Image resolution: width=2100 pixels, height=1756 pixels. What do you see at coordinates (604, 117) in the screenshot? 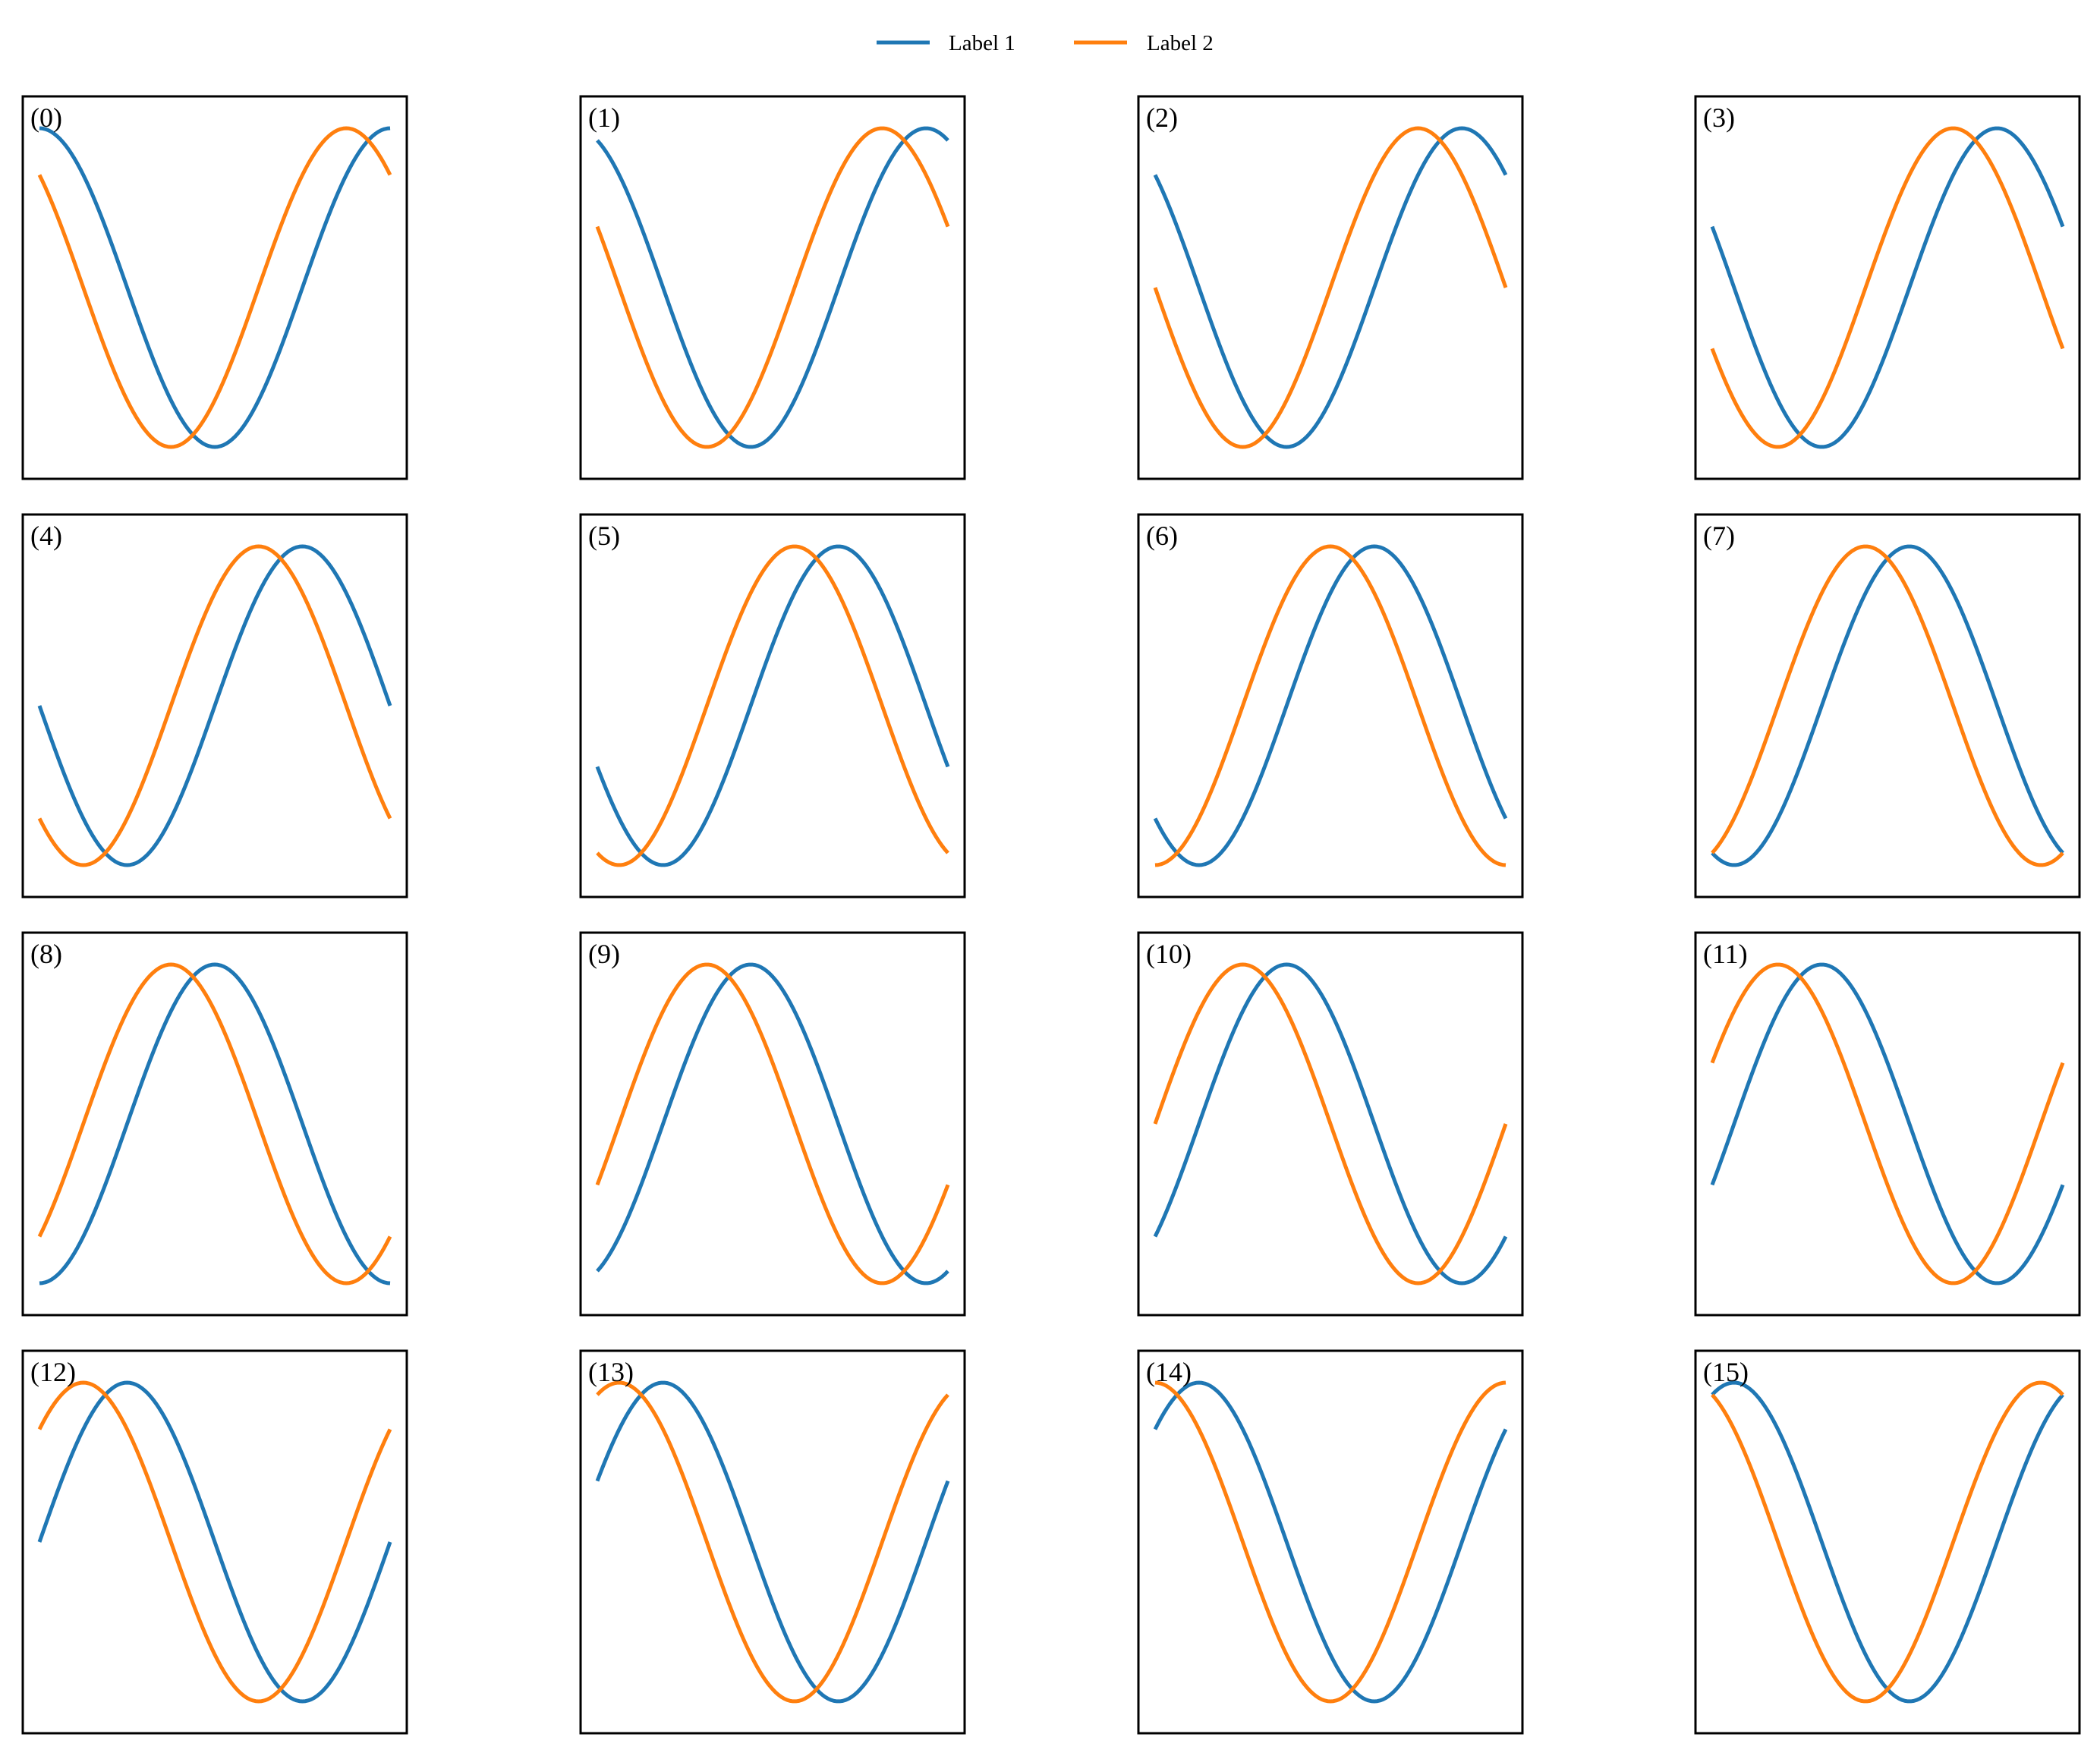
I see `panel-1-label: (1)` at bounding box center [604, 117].